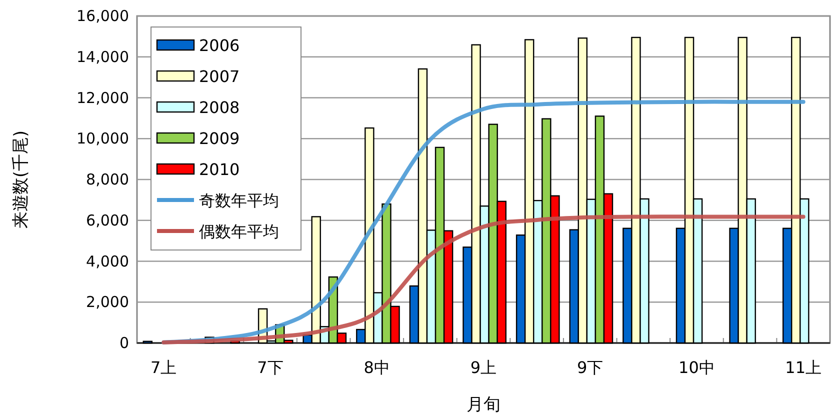  Describe the element at coordinates (803, 367) in the screenshot. I see `x-tick-label: 11上` at that location.